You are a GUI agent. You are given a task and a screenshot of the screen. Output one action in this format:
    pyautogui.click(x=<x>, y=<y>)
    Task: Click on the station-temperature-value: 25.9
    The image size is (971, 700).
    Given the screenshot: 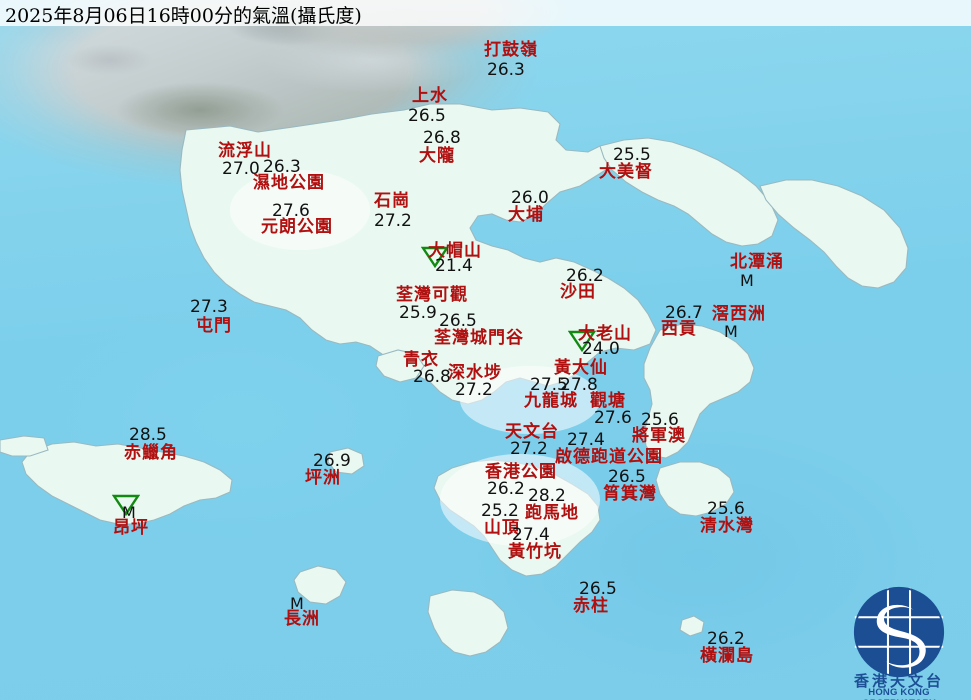 What is the action you would take?
    pyautogui.click(x=418, y=313)
    